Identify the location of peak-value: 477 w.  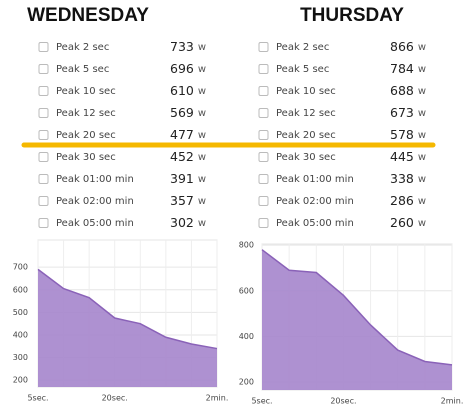
(188, 134).